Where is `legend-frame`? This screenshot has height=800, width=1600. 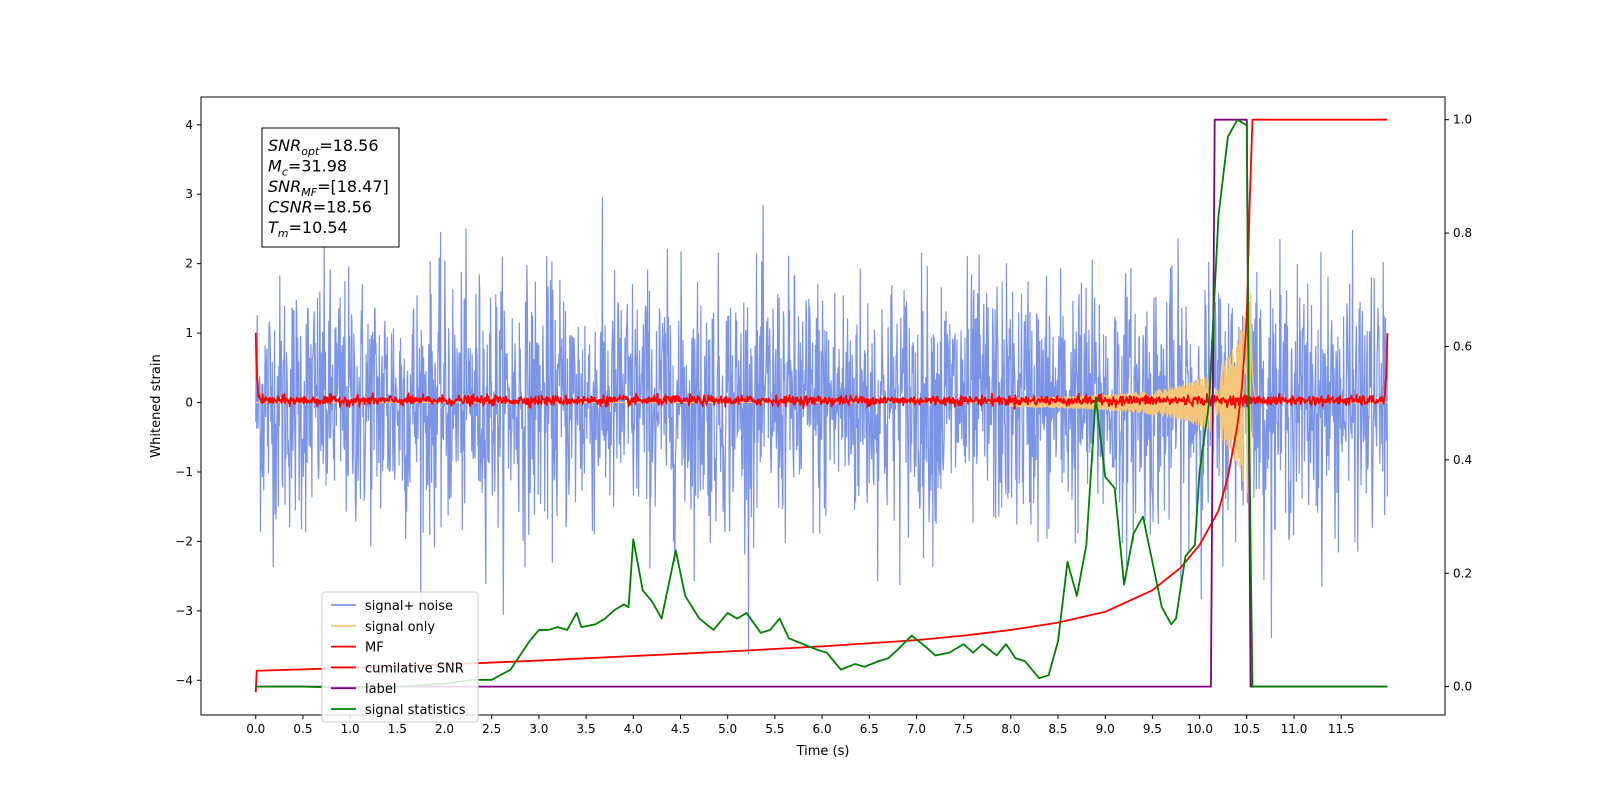 legend-frame is located at coordinates (400, 657).